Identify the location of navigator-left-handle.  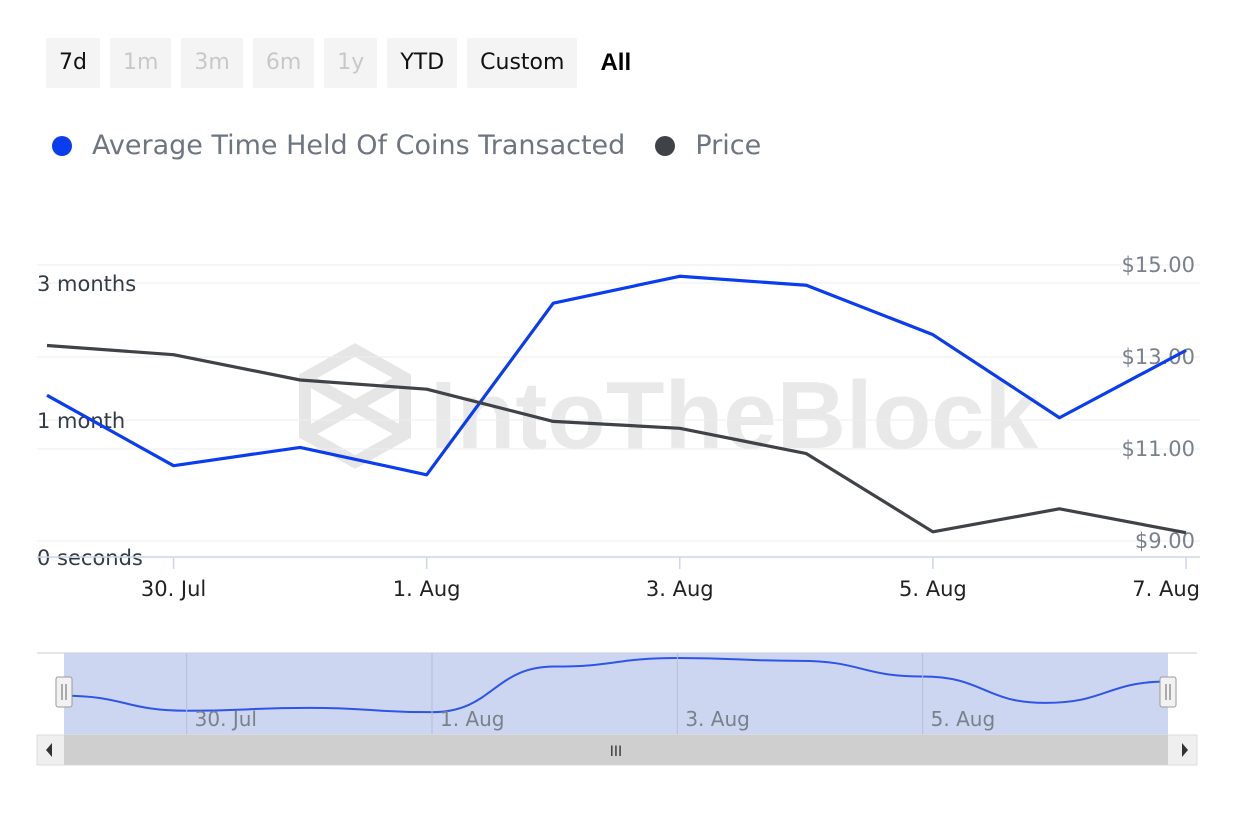
(64, 692).